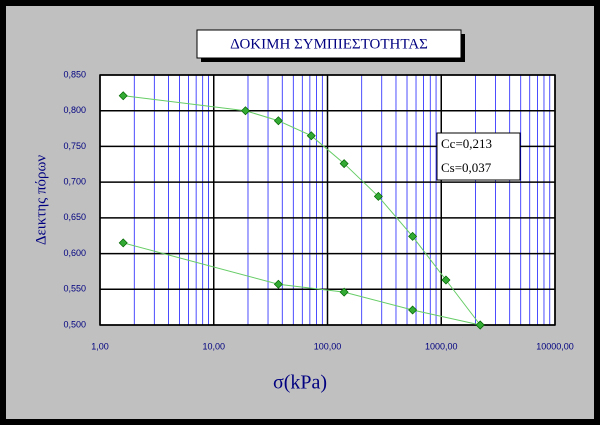 This screenshot has height=425, width=600. What do you see at coordinates (74, 253) in the screenshot?
I see `y-tick-label: 0,600` at bounding box center [74, 253].